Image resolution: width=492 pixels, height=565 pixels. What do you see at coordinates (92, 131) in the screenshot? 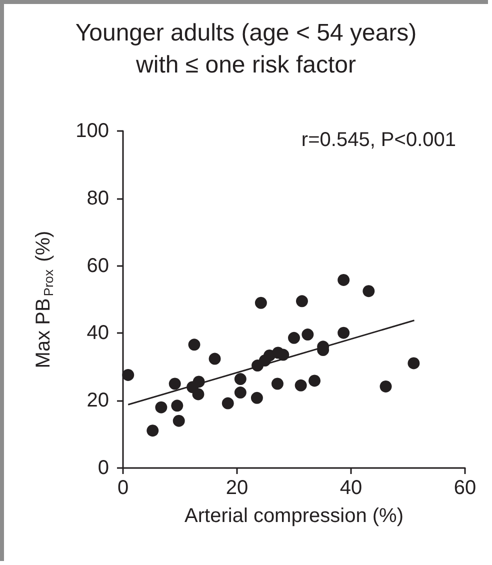
I see `y-tick-label: 100` at bounding box center [92, 131].